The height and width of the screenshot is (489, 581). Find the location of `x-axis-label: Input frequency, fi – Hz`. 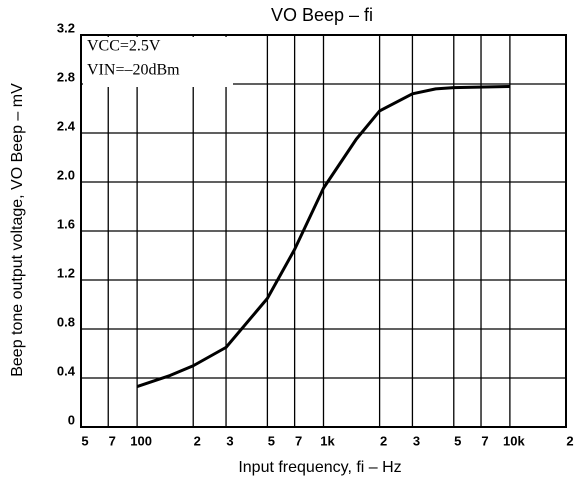

x-axis-label: Input frequency, fi – Hz is located at coordinates (319, 467).